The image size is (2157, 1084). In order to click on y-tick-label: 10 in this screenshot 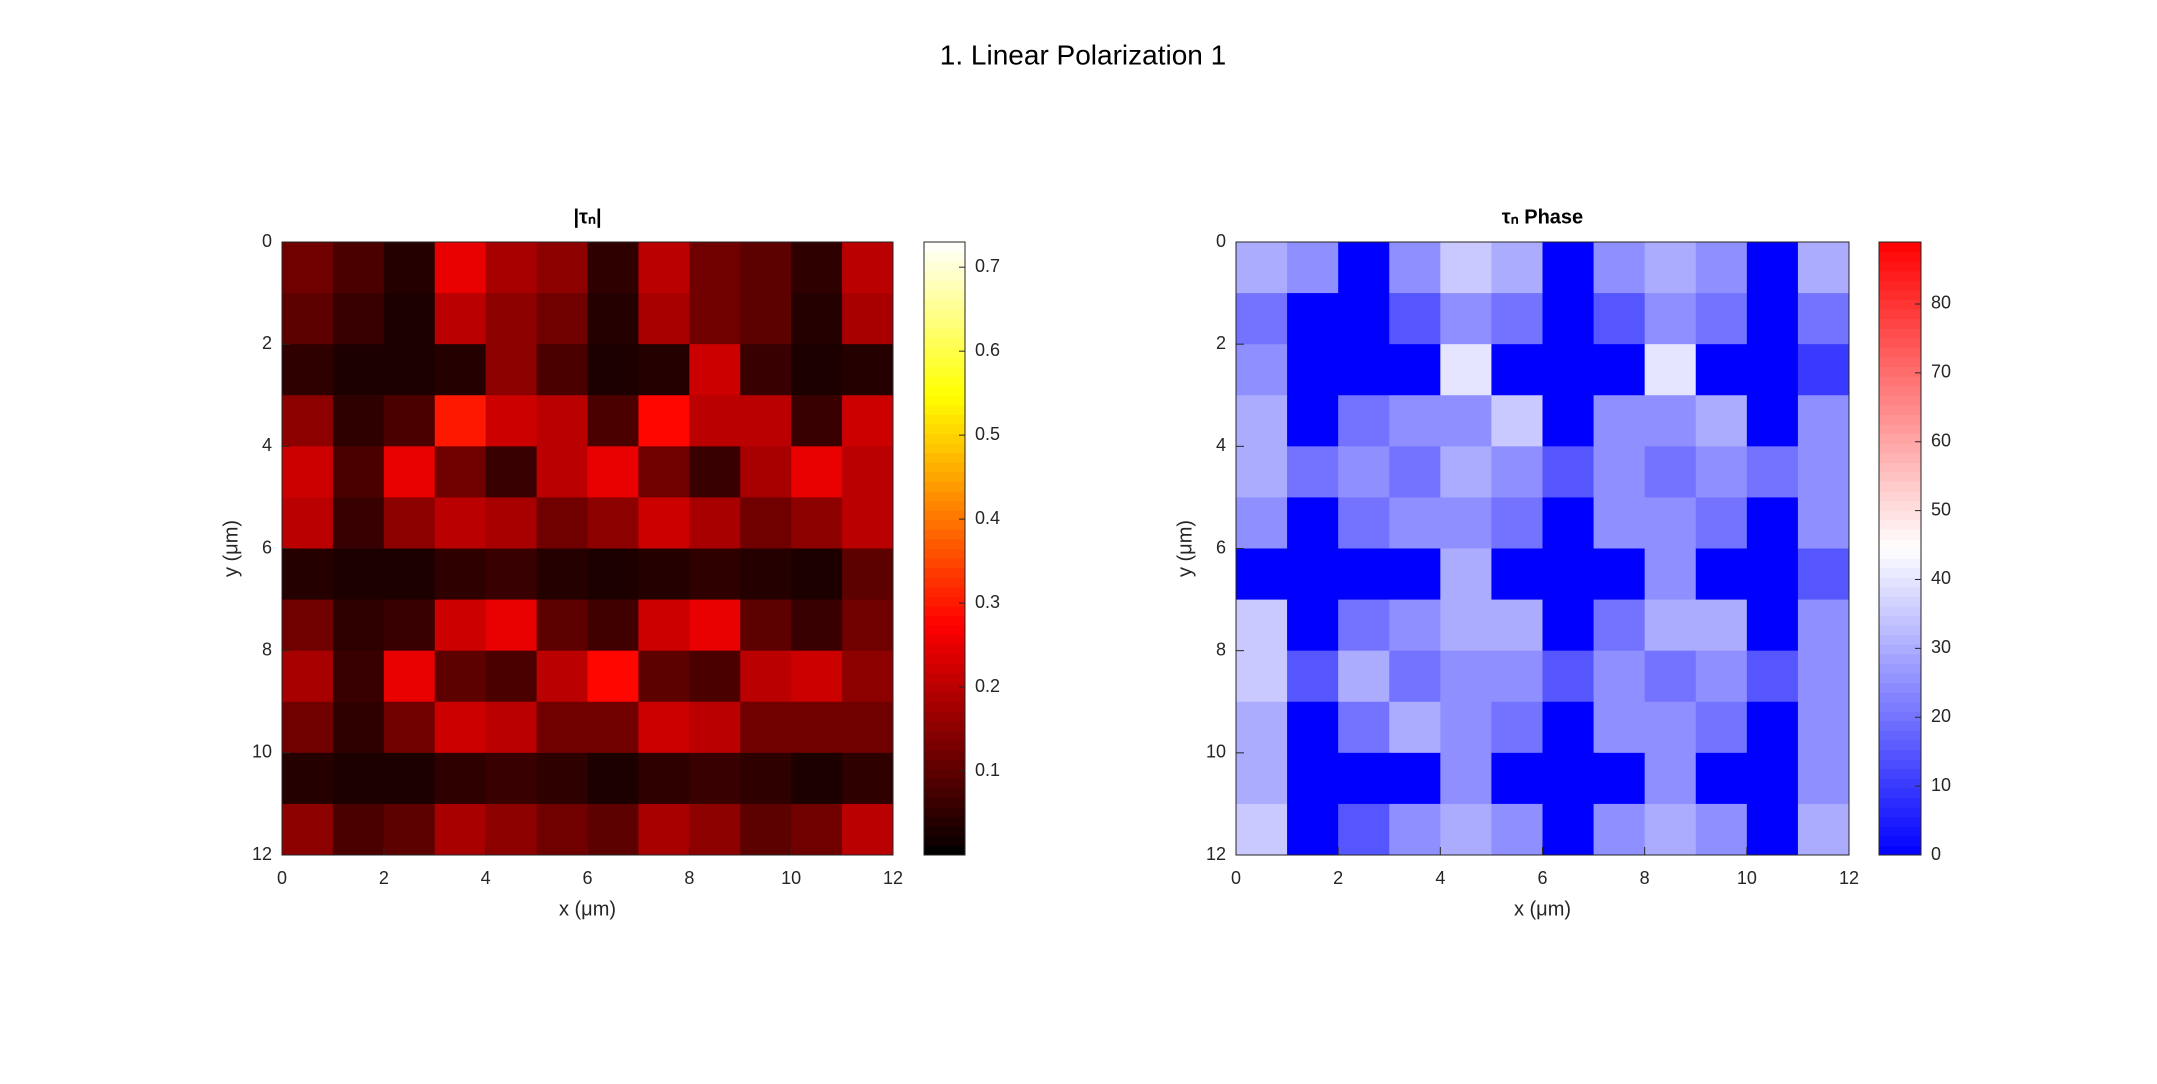, I will do `click(262, 752)`.